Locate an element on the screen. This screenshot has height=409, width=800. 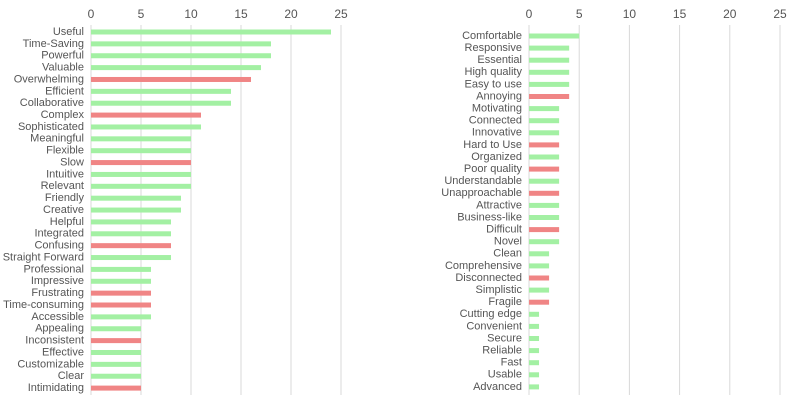
category-label: Essential is located at coordinates (499, 60).